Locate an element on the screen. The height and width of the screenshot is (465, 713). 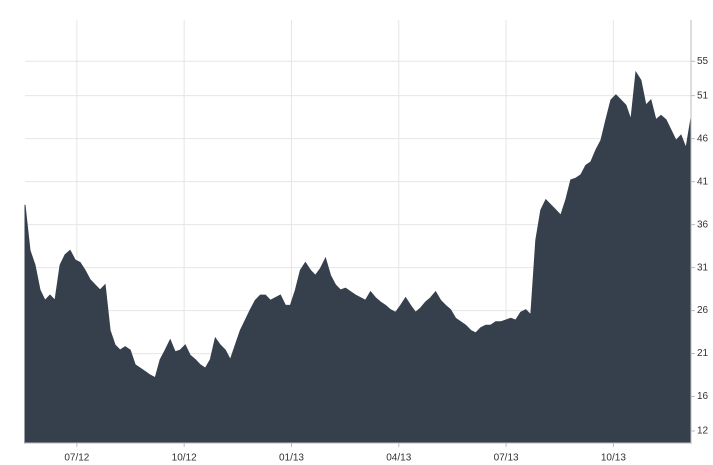
y-tick-label: 36 is located at coordinates (703, 224).